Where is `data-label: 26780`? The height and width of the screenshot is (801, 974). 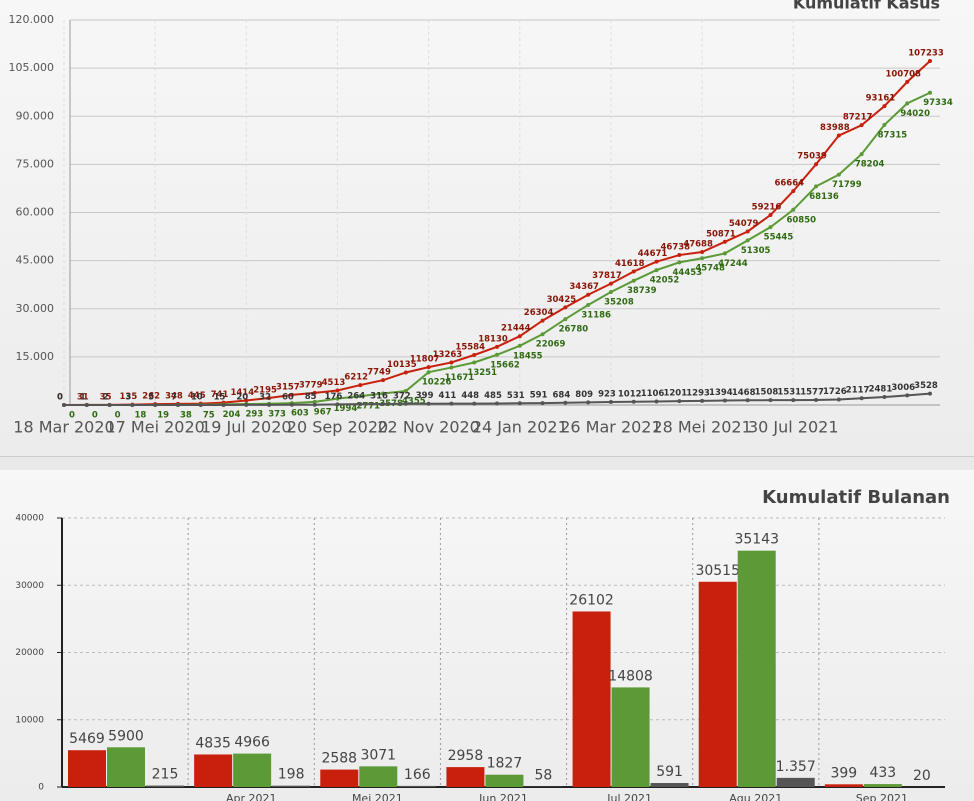 data-label: 26780 is located at coordinates (574, 330).